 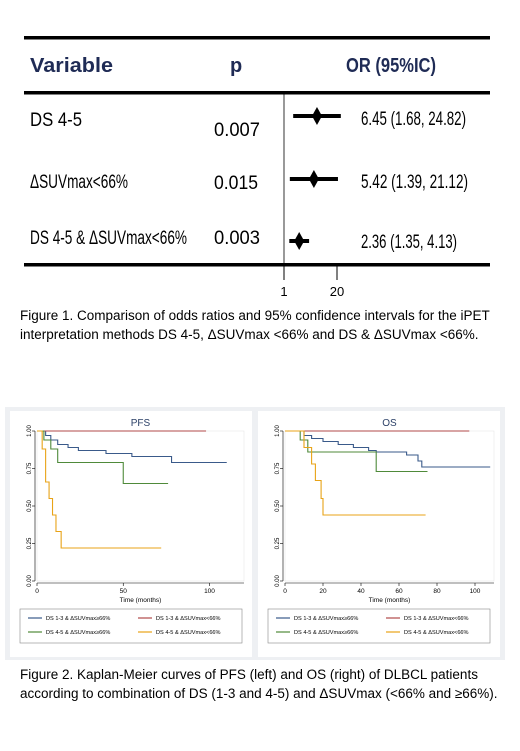 What do you see at coordinates (79, 182) in the screenshot?
I see `row-variable: ΔSUVmax<66%` at bounding box center [79, 182].